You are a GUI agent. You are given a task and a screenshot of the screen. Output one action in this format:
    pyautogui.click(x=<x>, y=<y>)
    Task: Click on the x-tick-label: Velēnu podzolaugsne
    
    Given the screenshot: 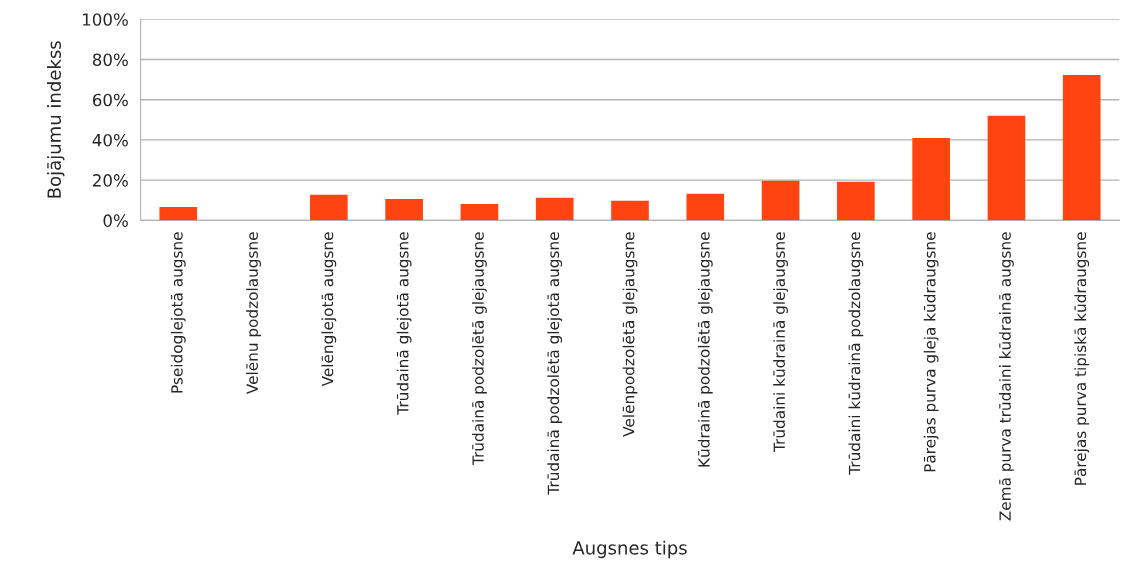 What is the action you would take?
    pyautogui.click(x=253, y=313)
    